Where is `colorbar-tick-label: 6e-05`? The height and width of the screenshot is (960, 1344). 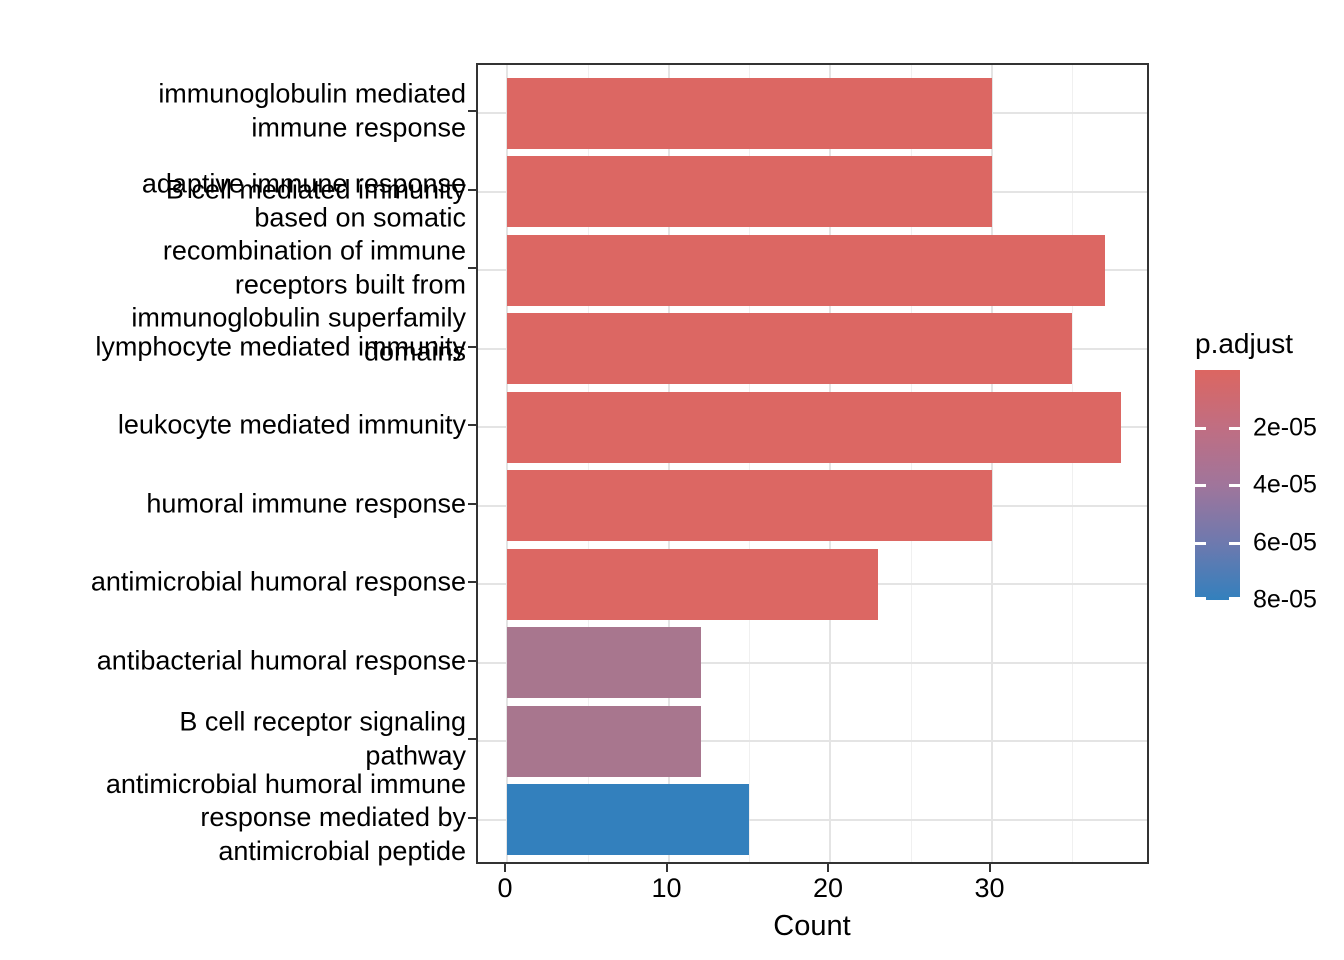
colorbar-tick-label: 6e-05 is located at coordinates (1285, 542).